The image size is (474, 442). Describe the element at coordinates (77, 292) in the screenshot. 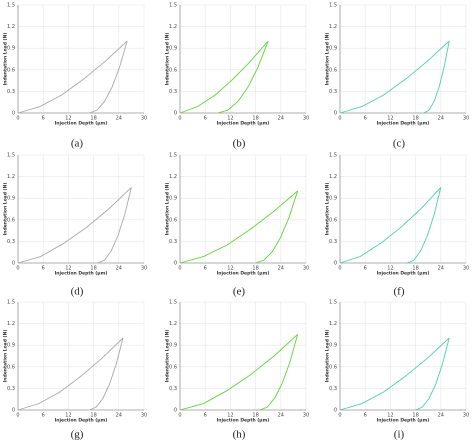

I see `caption: (d)` at that location.